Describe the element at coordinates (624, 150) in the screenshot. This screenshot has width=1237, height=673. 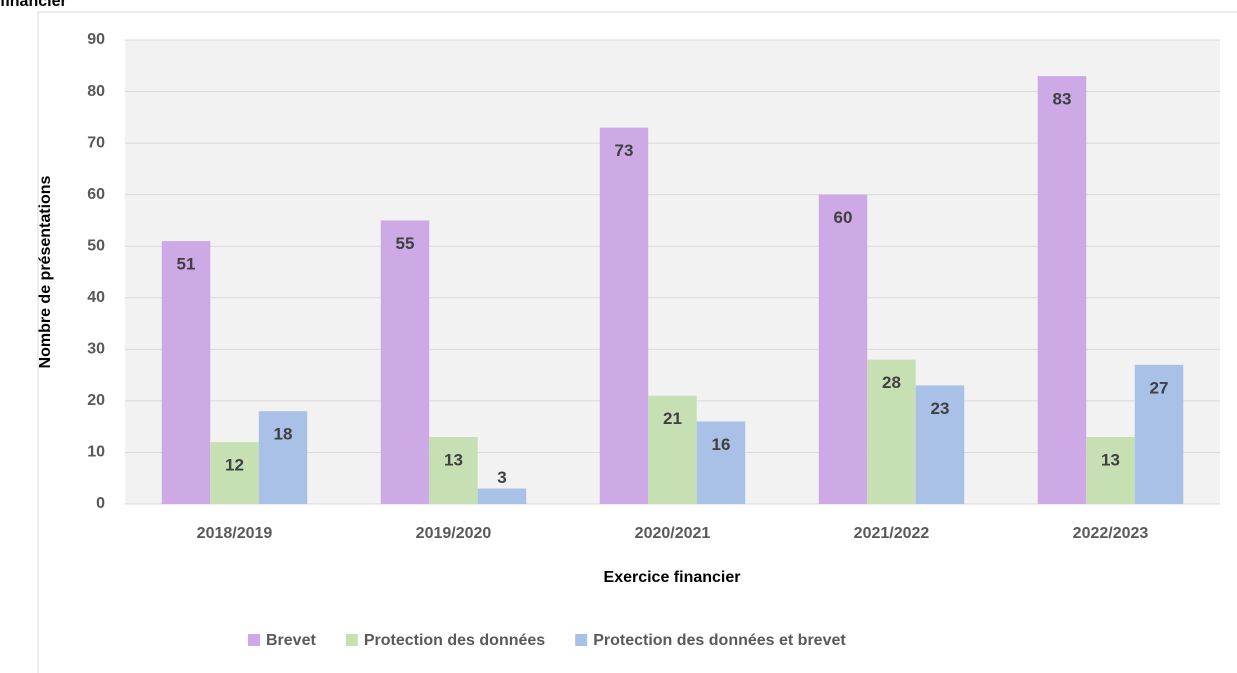
I see `data-label: 73` at that location.